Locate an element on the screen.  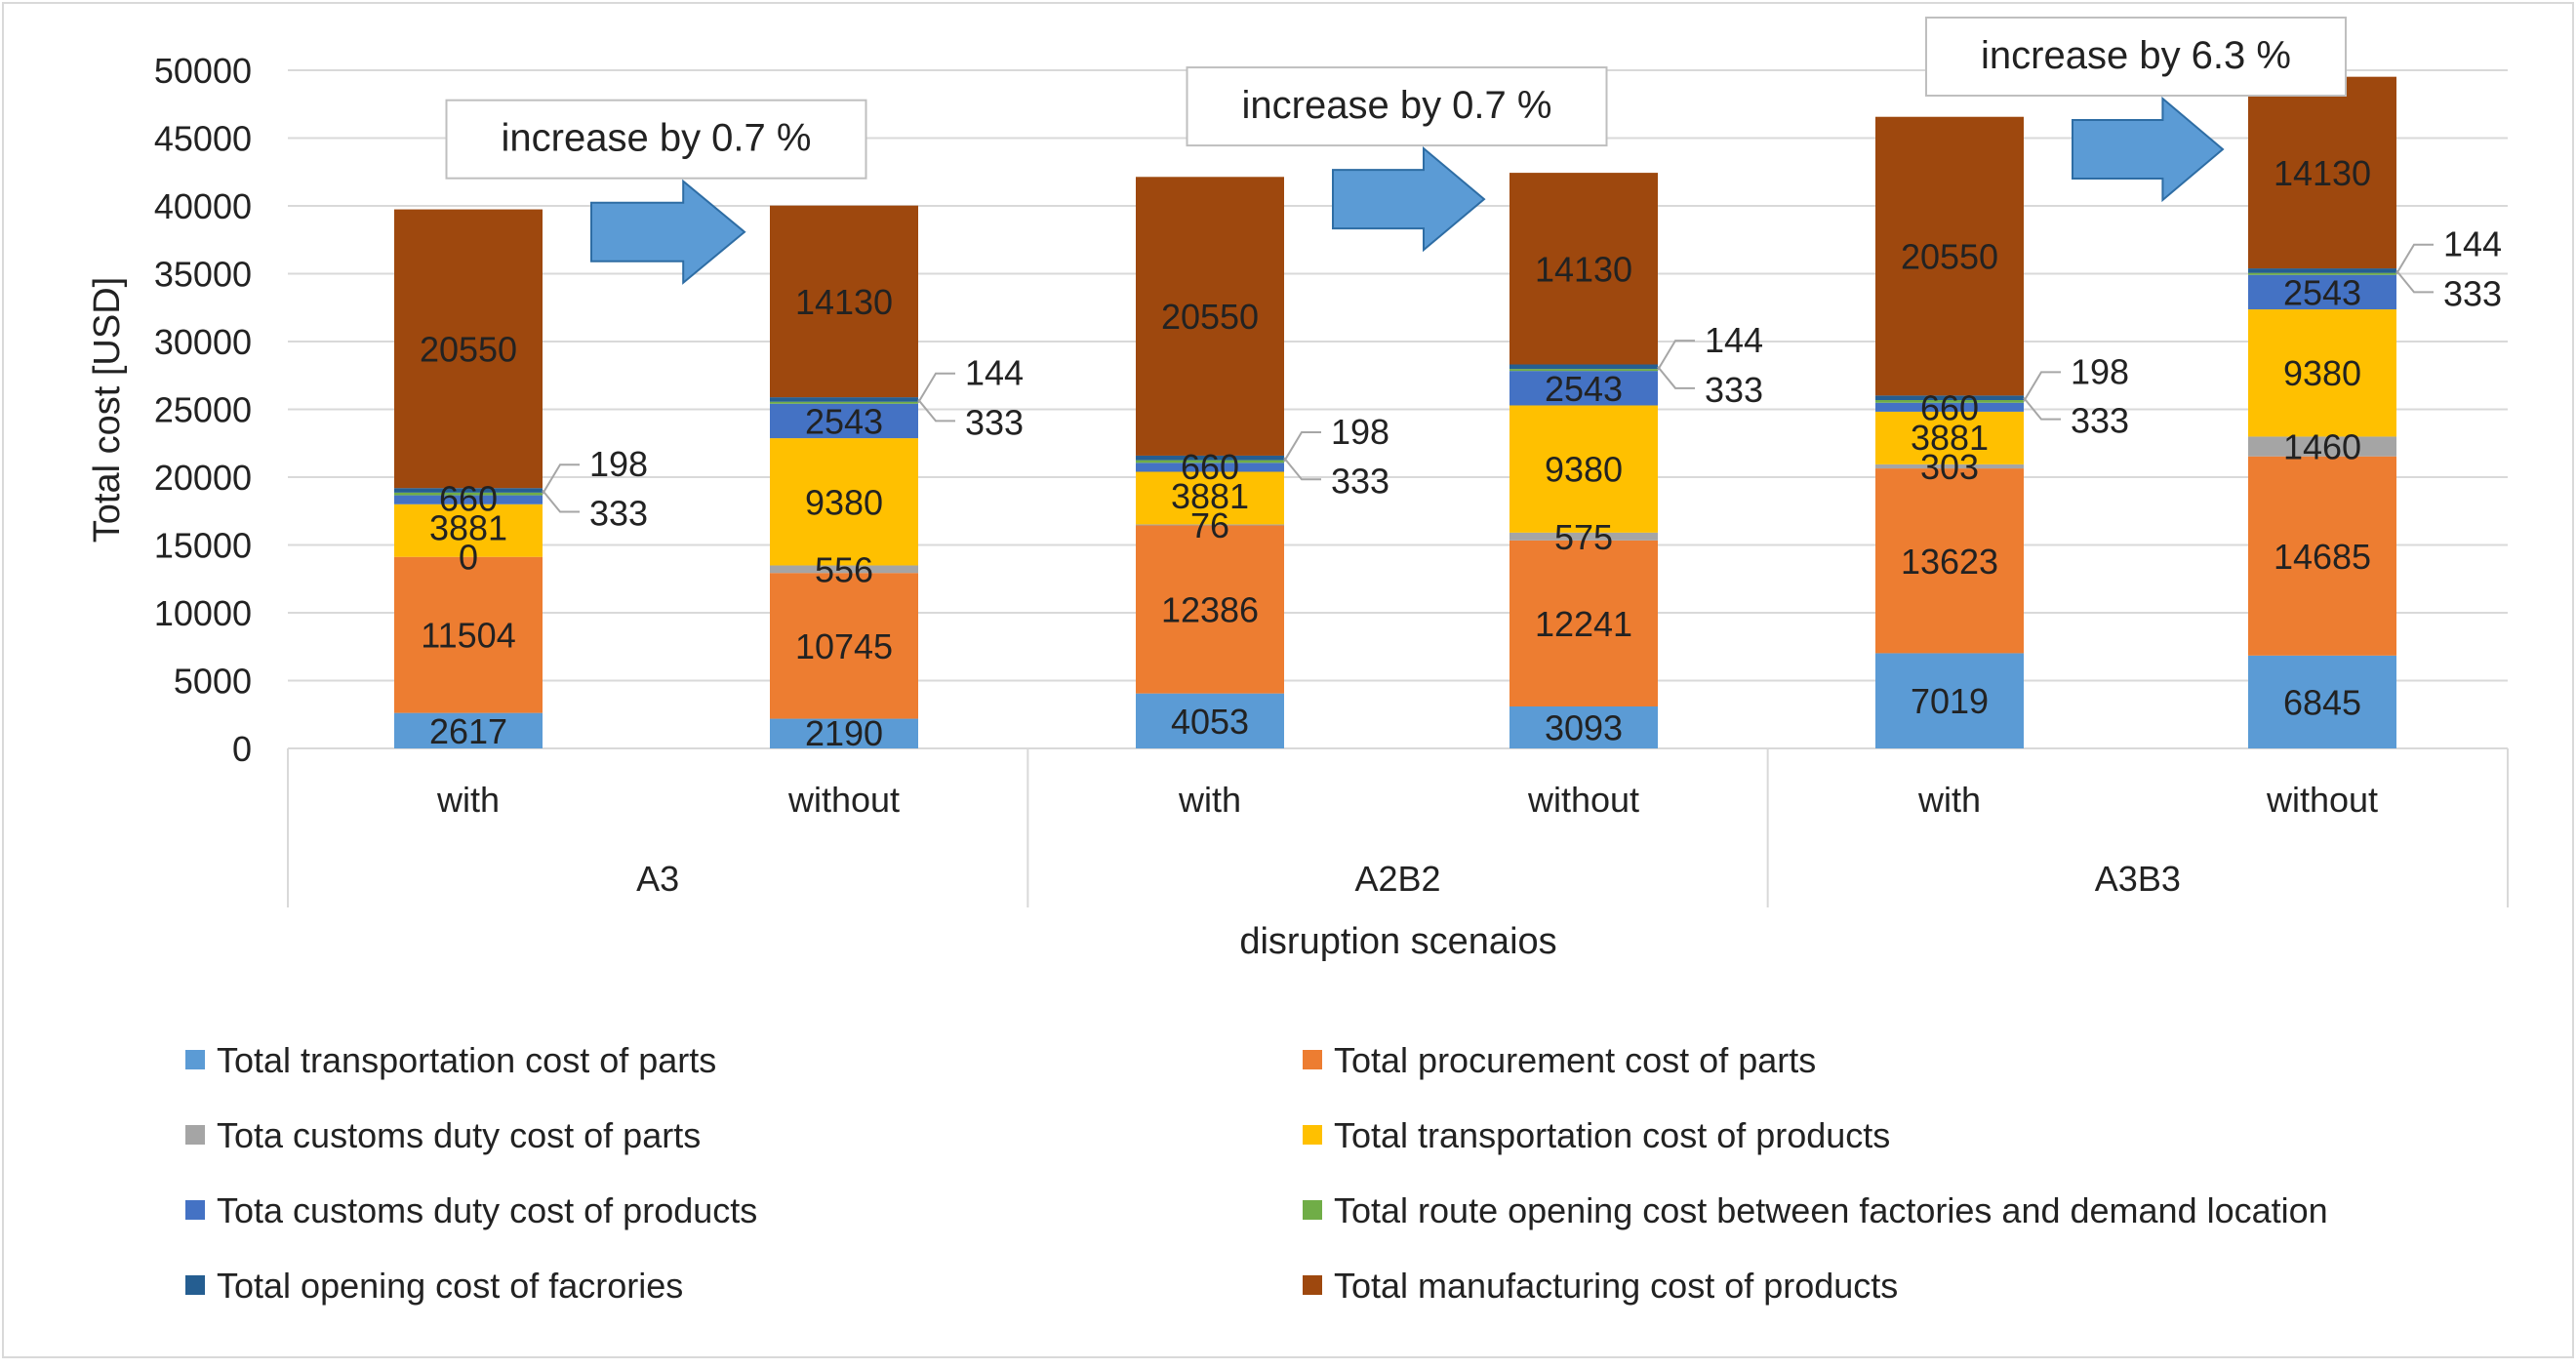
data-label: 2543 is located at coordinates (844, 421).